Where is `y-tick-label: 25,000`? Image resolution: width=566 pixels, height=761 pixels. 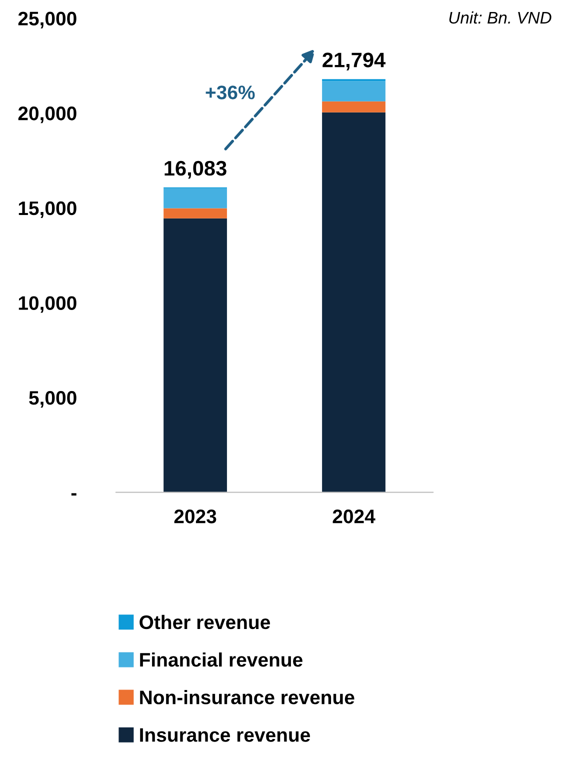
y-tick-label: 25,000 is located at coordinates (47, 20).